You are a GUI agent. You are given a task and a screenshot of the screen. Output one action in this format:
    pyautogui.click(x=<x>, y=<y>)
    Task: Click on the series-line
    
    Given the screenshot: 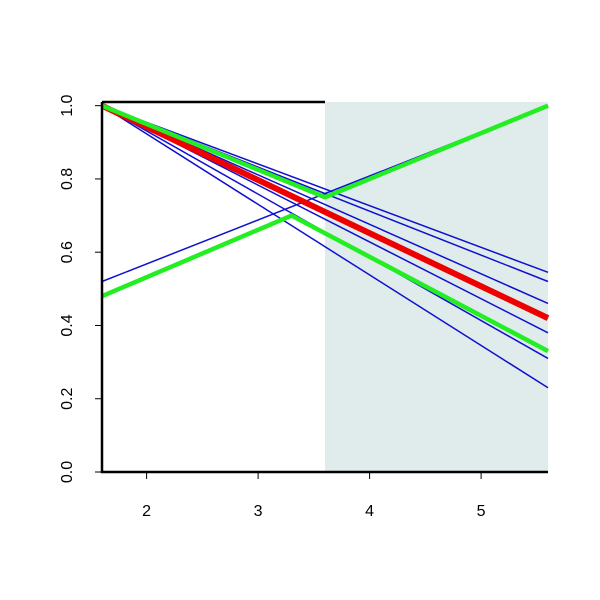 What is the action you would take?
    pyautogui.click(x=325, y=151)
    